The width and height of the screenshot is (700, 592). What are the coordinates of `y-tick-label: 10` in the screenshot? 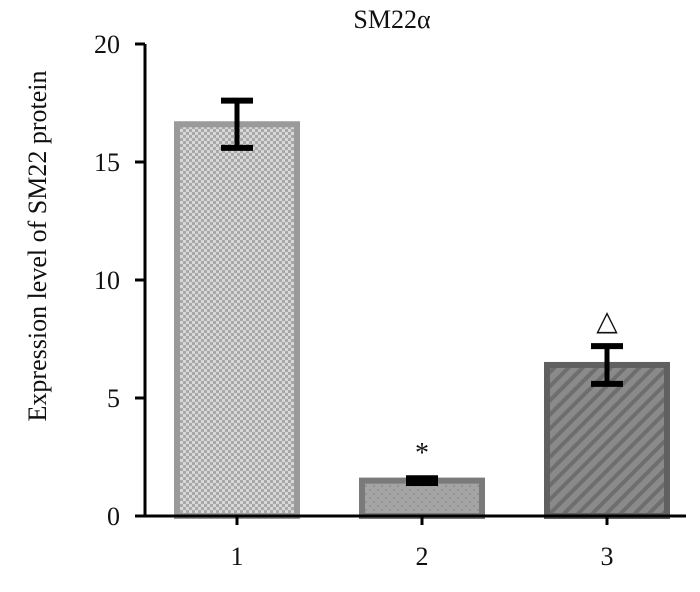 It's located at (107, 280).